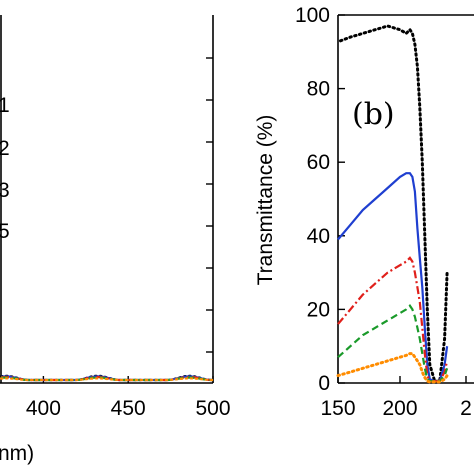  I want to click on x-tick-label: 500, so click(212, 408).